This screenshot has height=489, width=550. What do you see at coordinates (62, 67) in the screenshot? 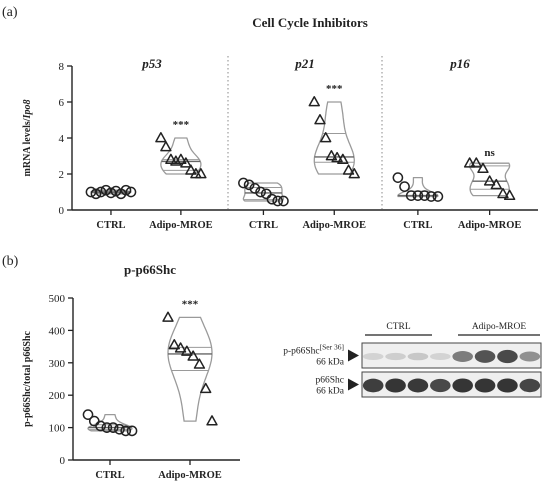
I see `y-tick-label: 8` at bounding box center [62, 67].